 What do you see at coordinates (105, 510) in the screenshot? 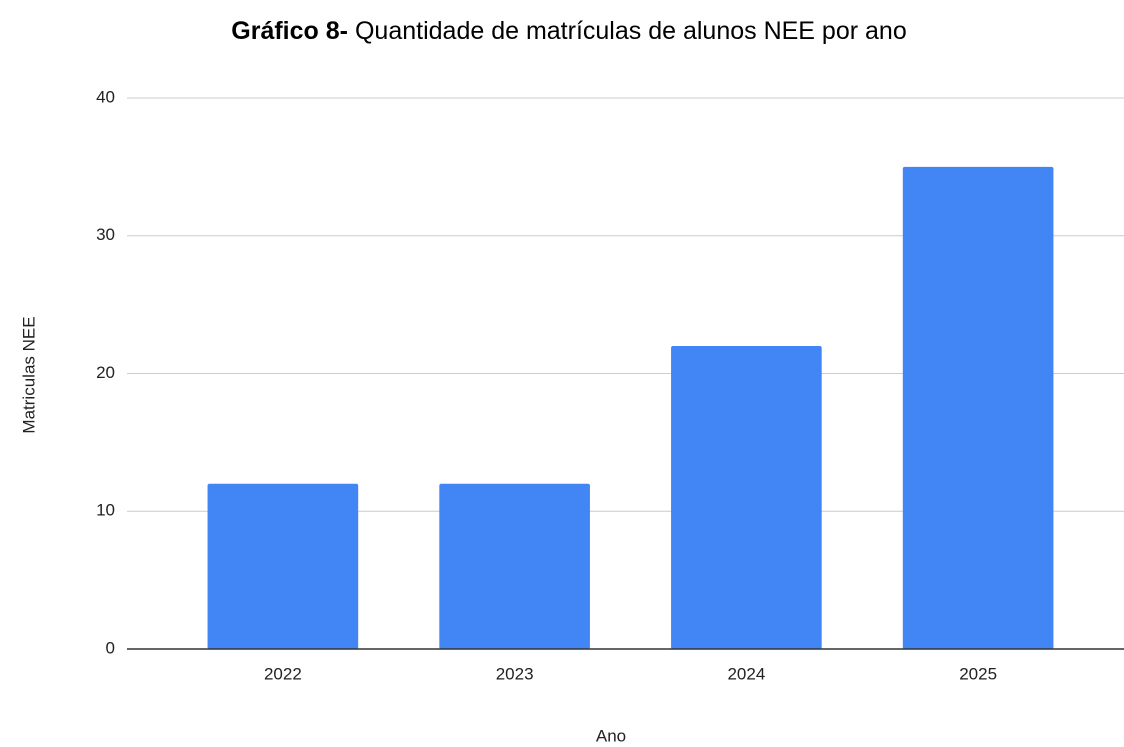
I see `y-tick-label: 10` at bounding box center [105, 510].